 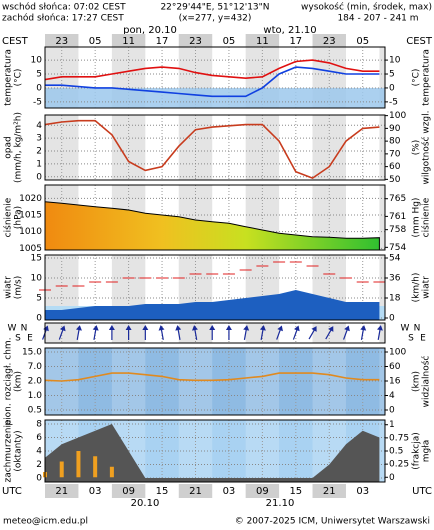 I want to click on elevation-title: wysokość (min, środek, max), so click(x=366, y=7).